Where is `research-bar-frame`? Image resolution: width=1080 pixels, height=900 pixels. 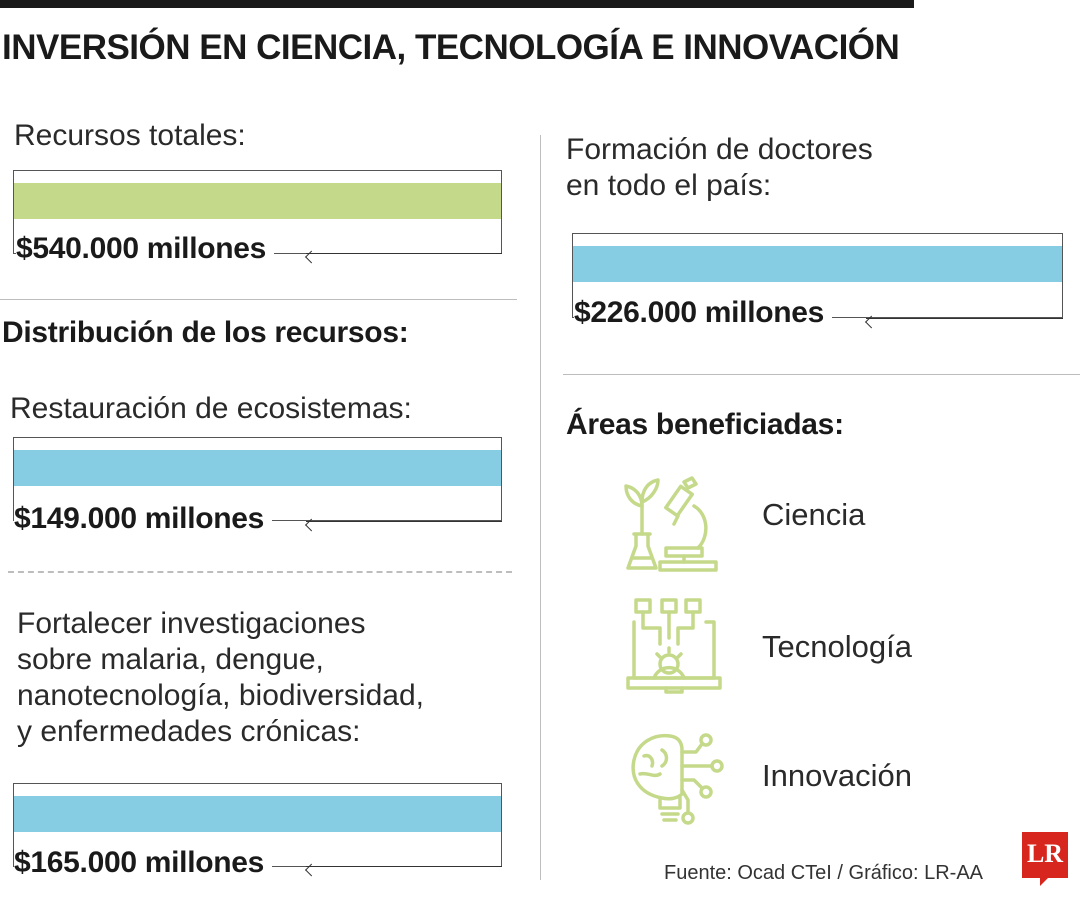
research-bar-frame is located at coordinates (257, 825).